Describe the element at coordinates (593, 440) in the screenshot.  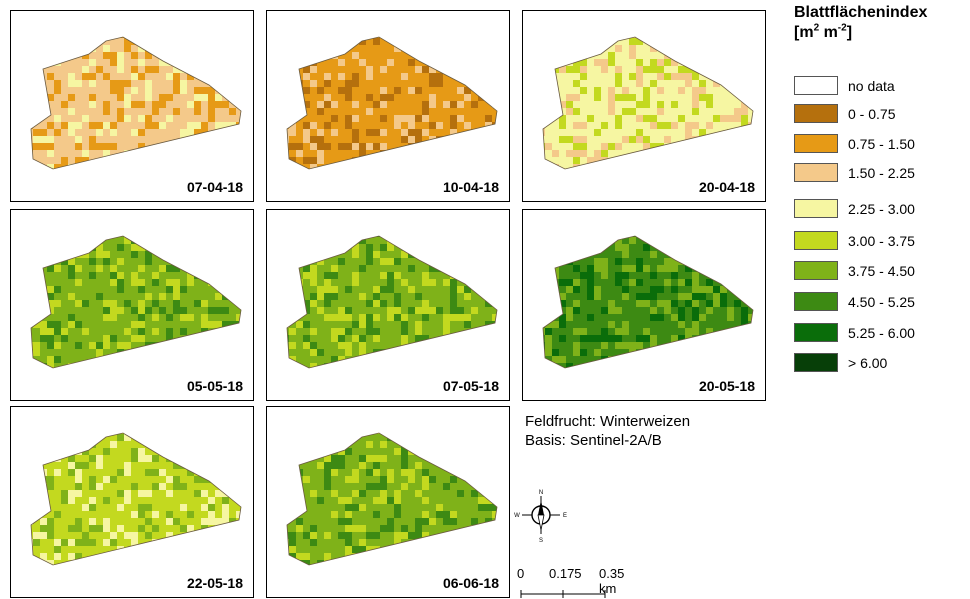
I see `basis-label: Basis: Sentinel-2A/B` at that location.